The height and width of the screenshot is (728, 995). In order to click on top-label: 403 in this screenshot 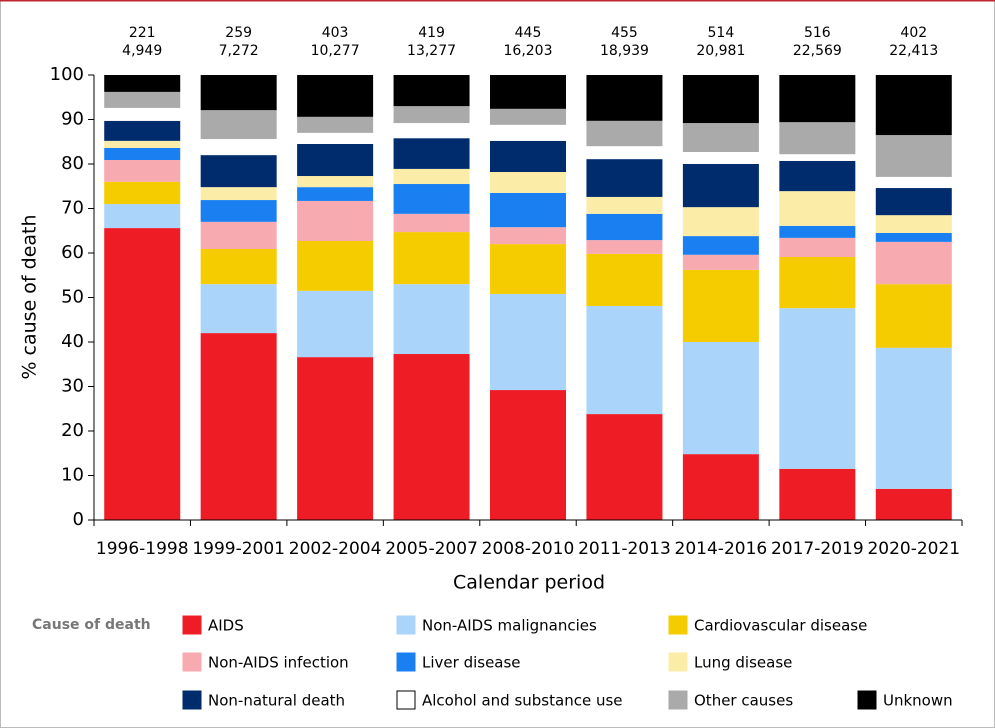, I will do `click(335, 33)`.